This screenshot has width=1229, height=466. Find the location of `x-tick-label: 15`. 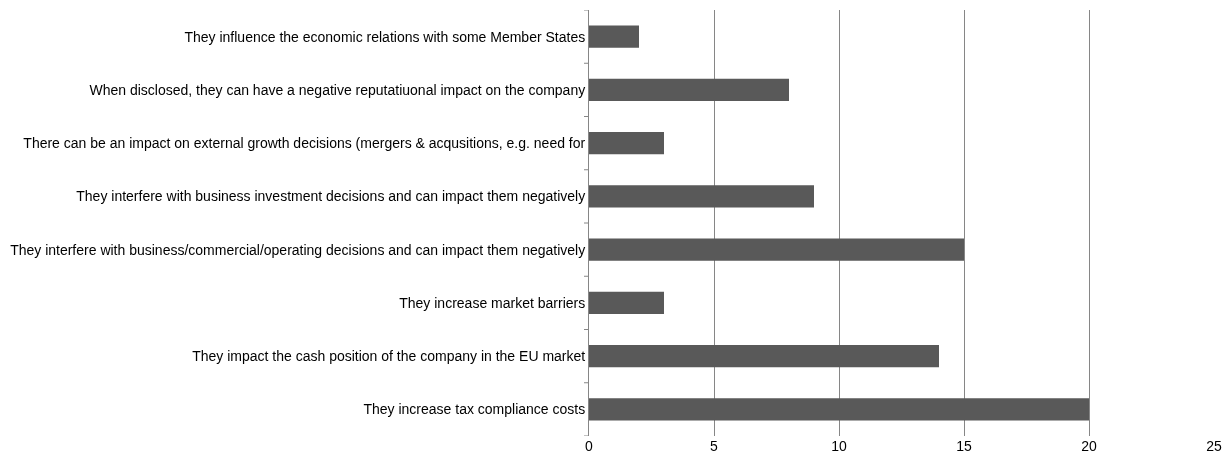

x-tick-label: 15 is located at coordinates (964, 446).